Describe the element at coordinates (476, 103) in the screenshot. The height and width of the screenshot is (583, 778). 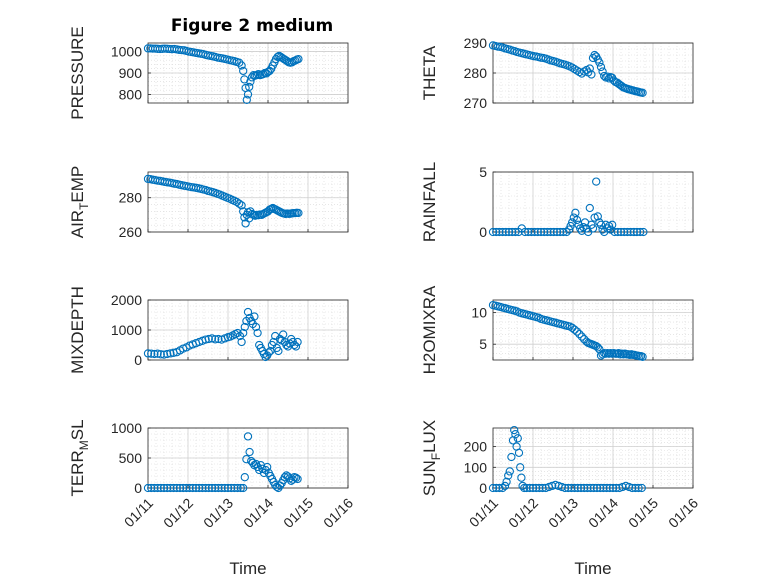
I see `y-tick-label: 270` at that location.